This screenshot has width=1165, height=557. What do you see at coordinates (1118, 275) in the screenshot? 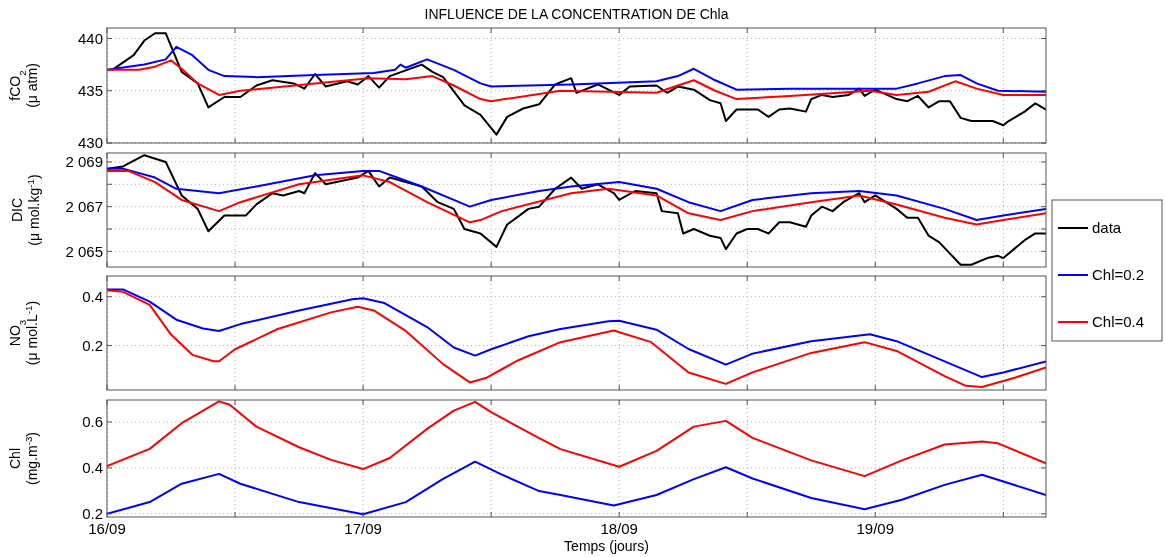
I see `legend-label: Chl=0.2` at bounding box center [1118, 275].